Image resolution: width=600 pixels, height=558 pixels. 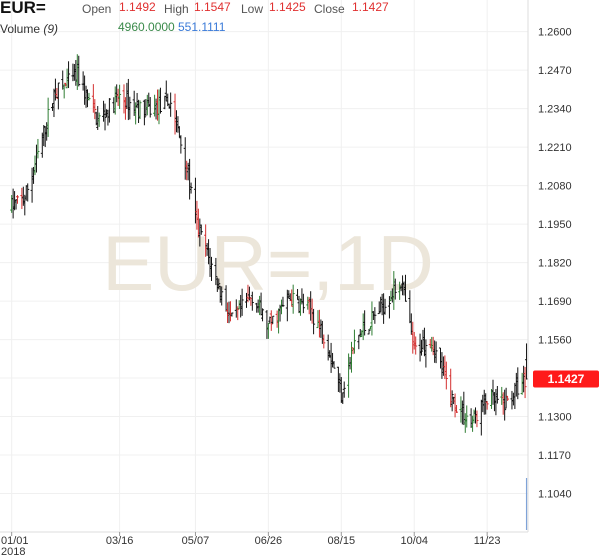 I want to click on price-tick-label: 1.1950, so click(x=555, y=225).